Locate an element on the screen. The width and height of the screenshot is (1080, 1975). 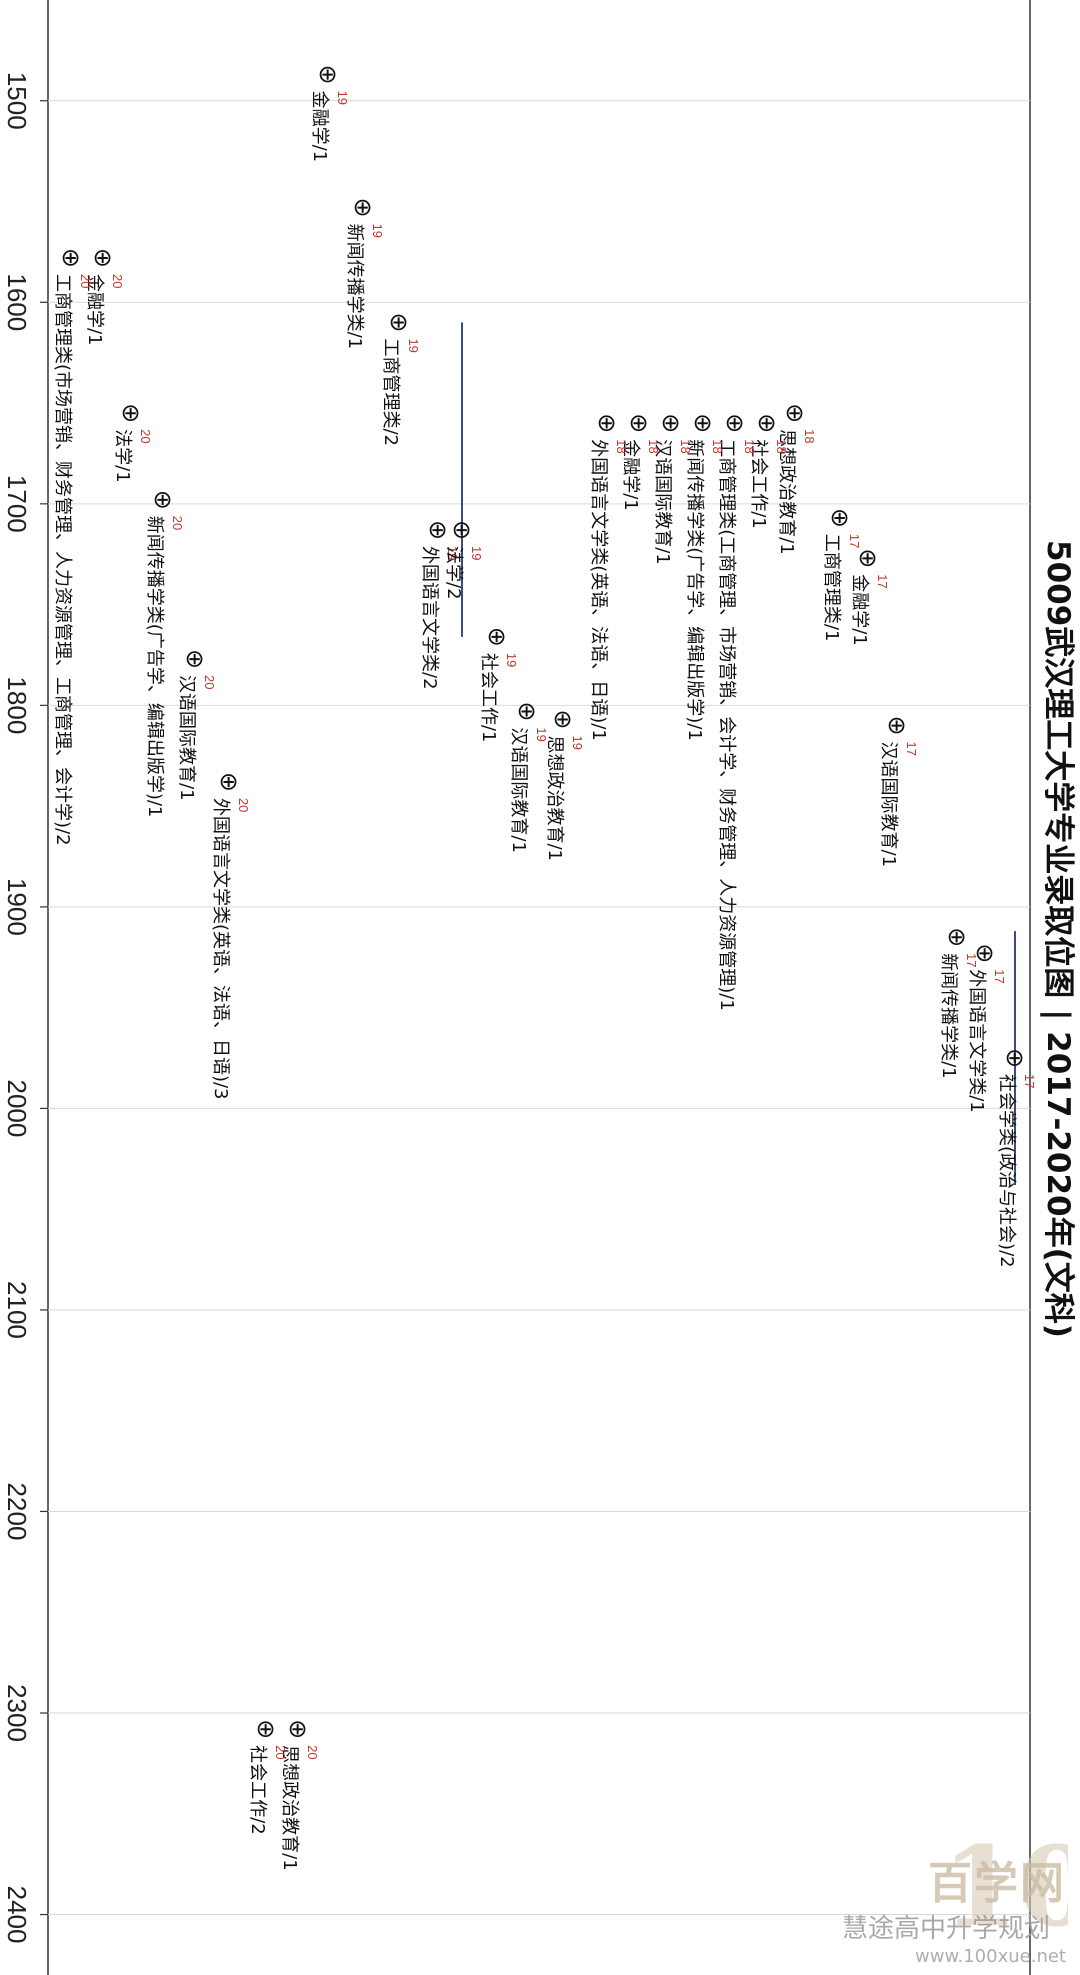
tick-label: 1600 is located at coordinates (17, 302).